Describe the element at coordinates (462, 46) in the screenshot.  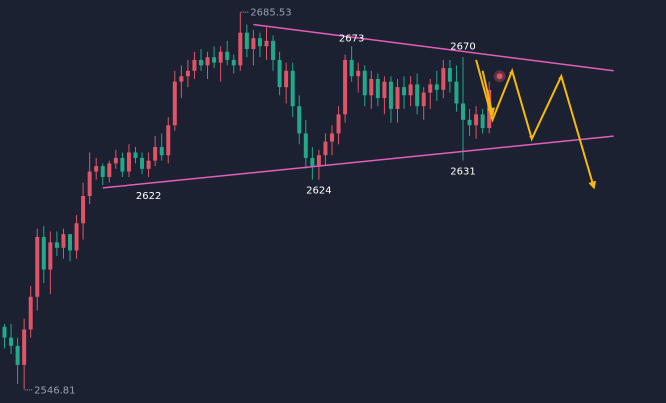
I see `level-annotation: 2670` at that location.